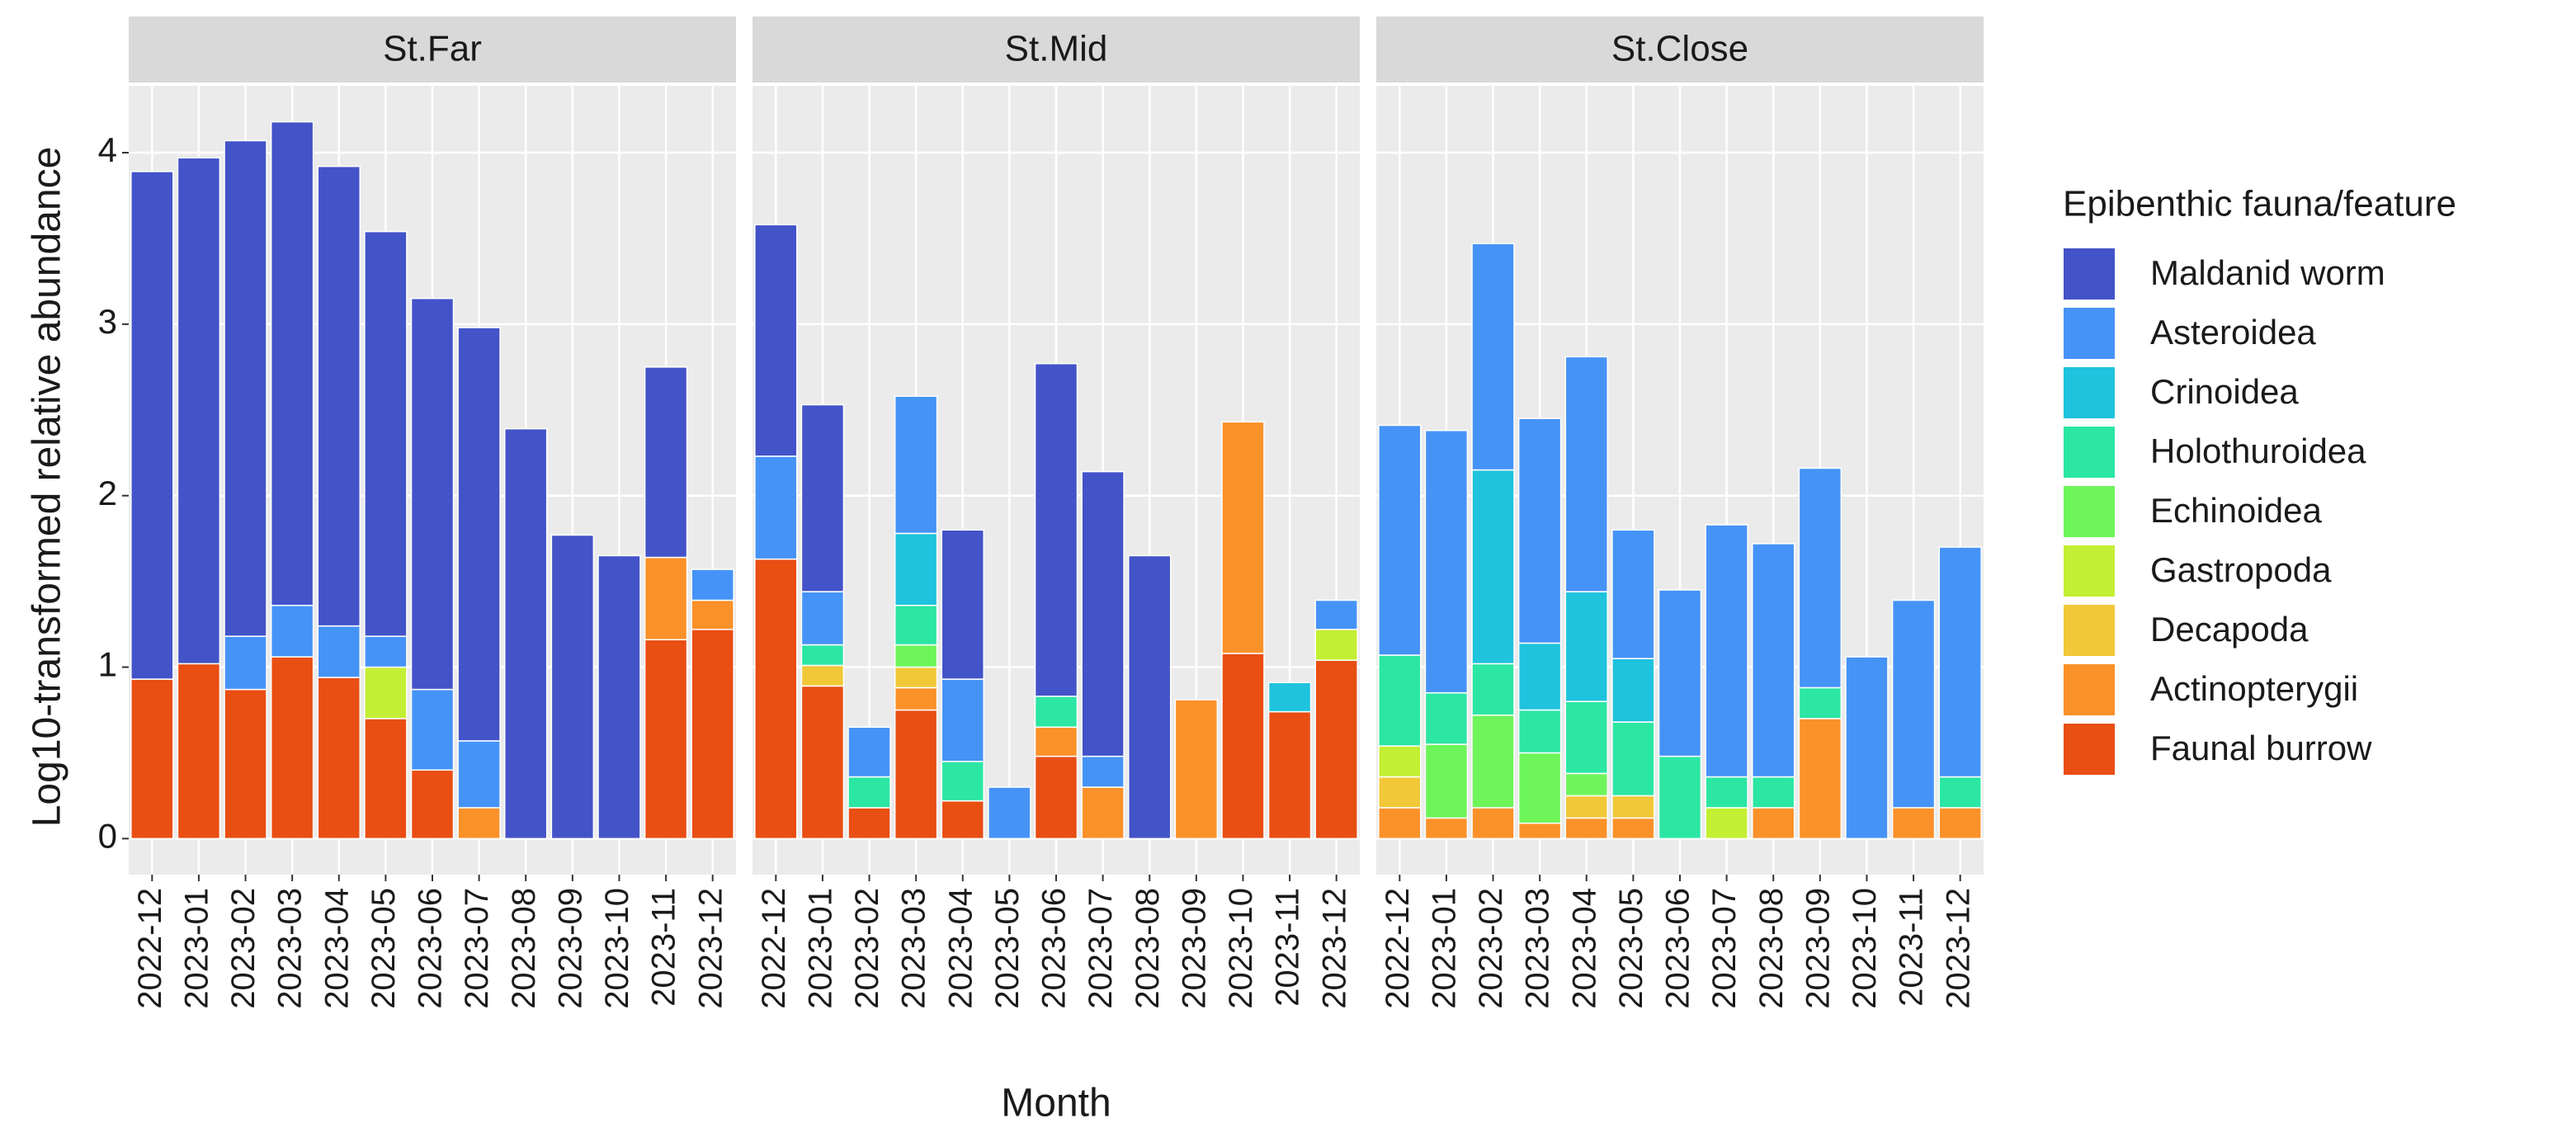 The height and width of the screenshot is (1137, 2576). What do you see at coordinates (107, 493) in the screenshot?
I see `y-tick-label: 2` at bounding box center [107, 493].